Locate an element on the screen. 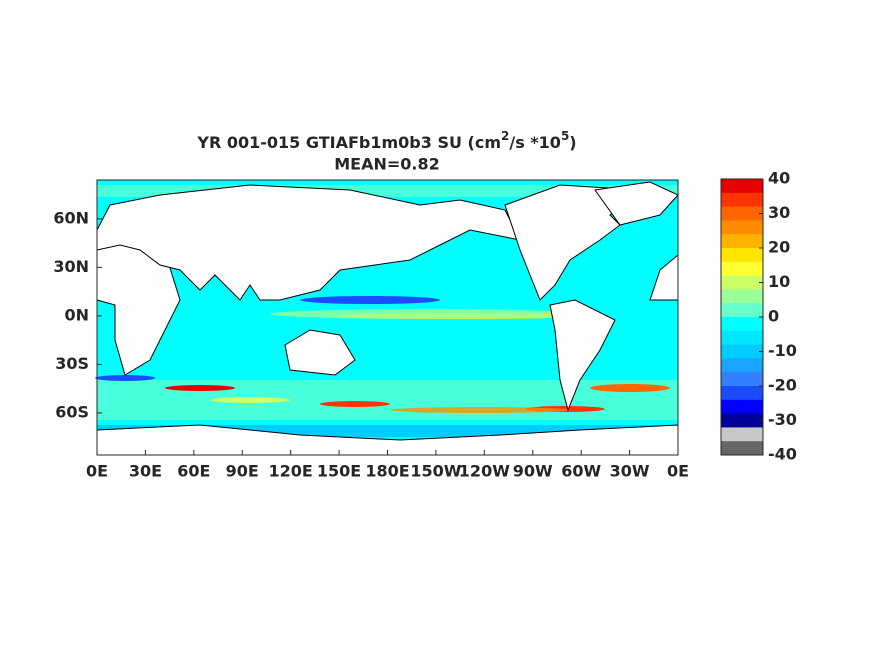  subtitle: MEAN=0.82 is located at coordinates (387, 164).